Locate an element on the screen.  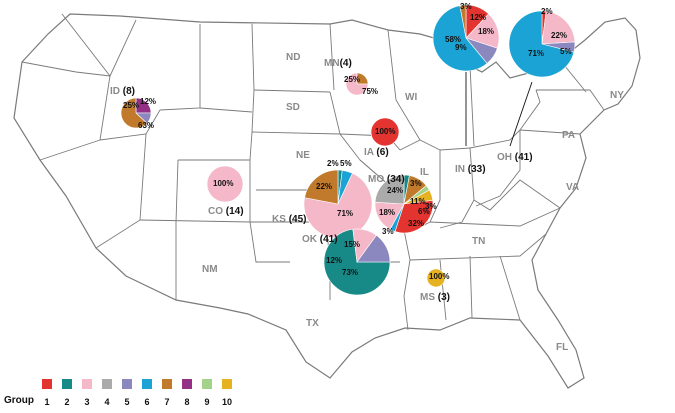
pie-pct-label-mn: 75% is located at coordinates (370, 91).